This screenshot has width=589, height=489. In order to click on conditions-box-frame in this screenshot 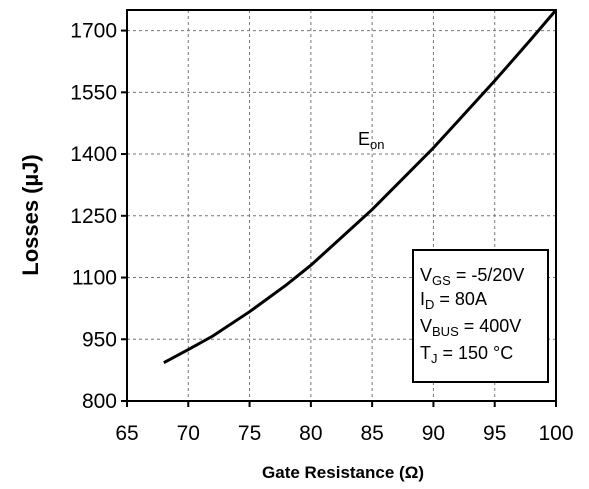, I will do `click(480, 316)`.